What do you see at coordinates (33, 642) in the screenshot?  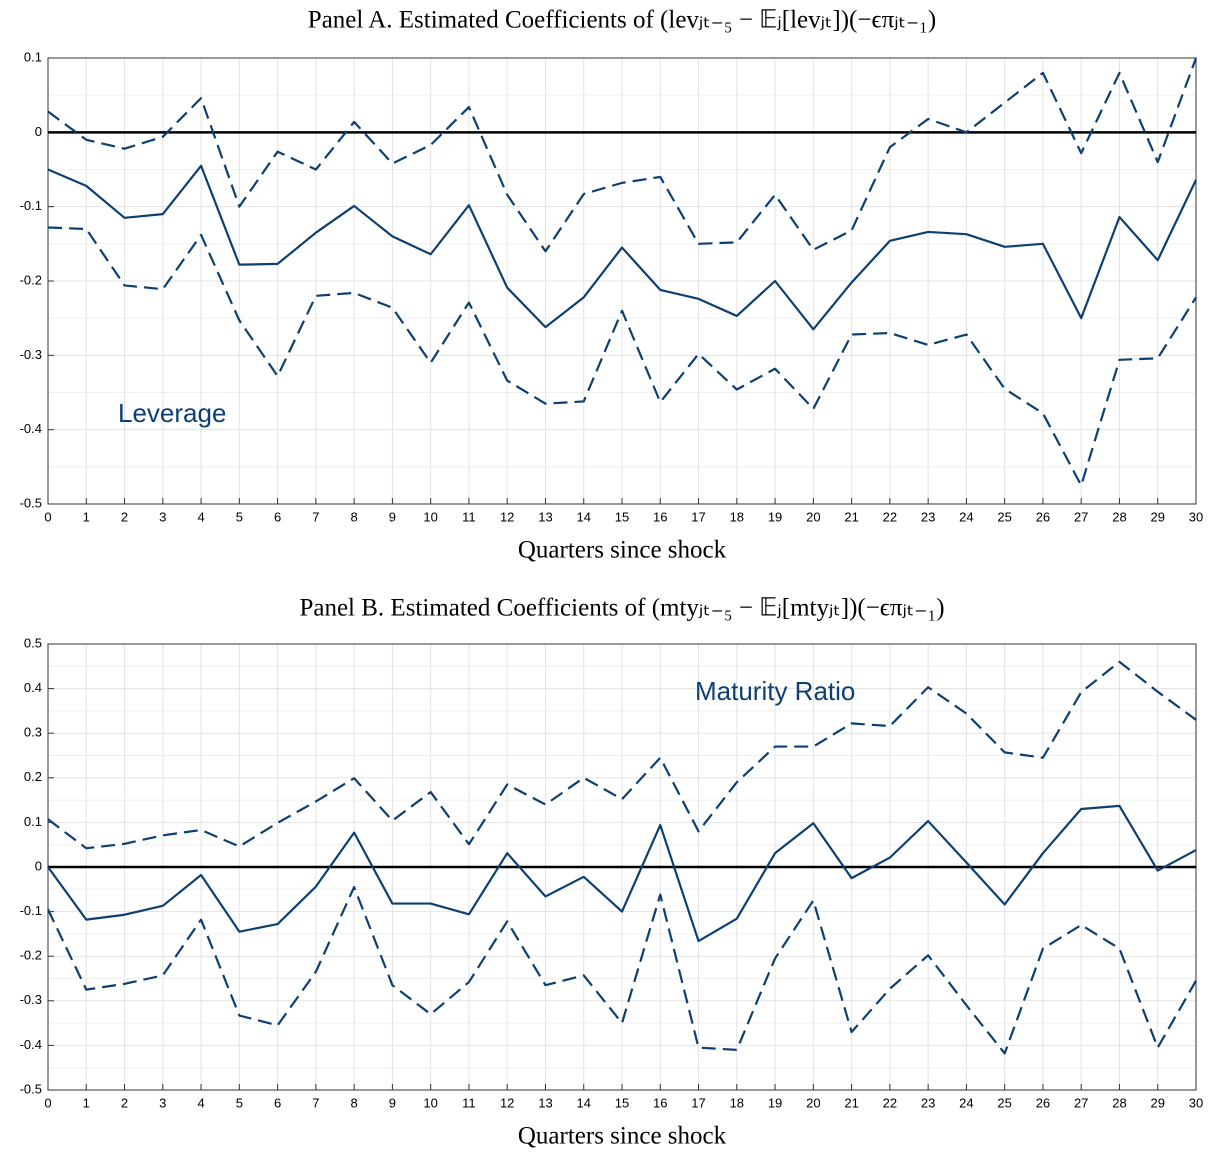 I see `y-tick-label: 0.5` at bounding box center [33, 642].